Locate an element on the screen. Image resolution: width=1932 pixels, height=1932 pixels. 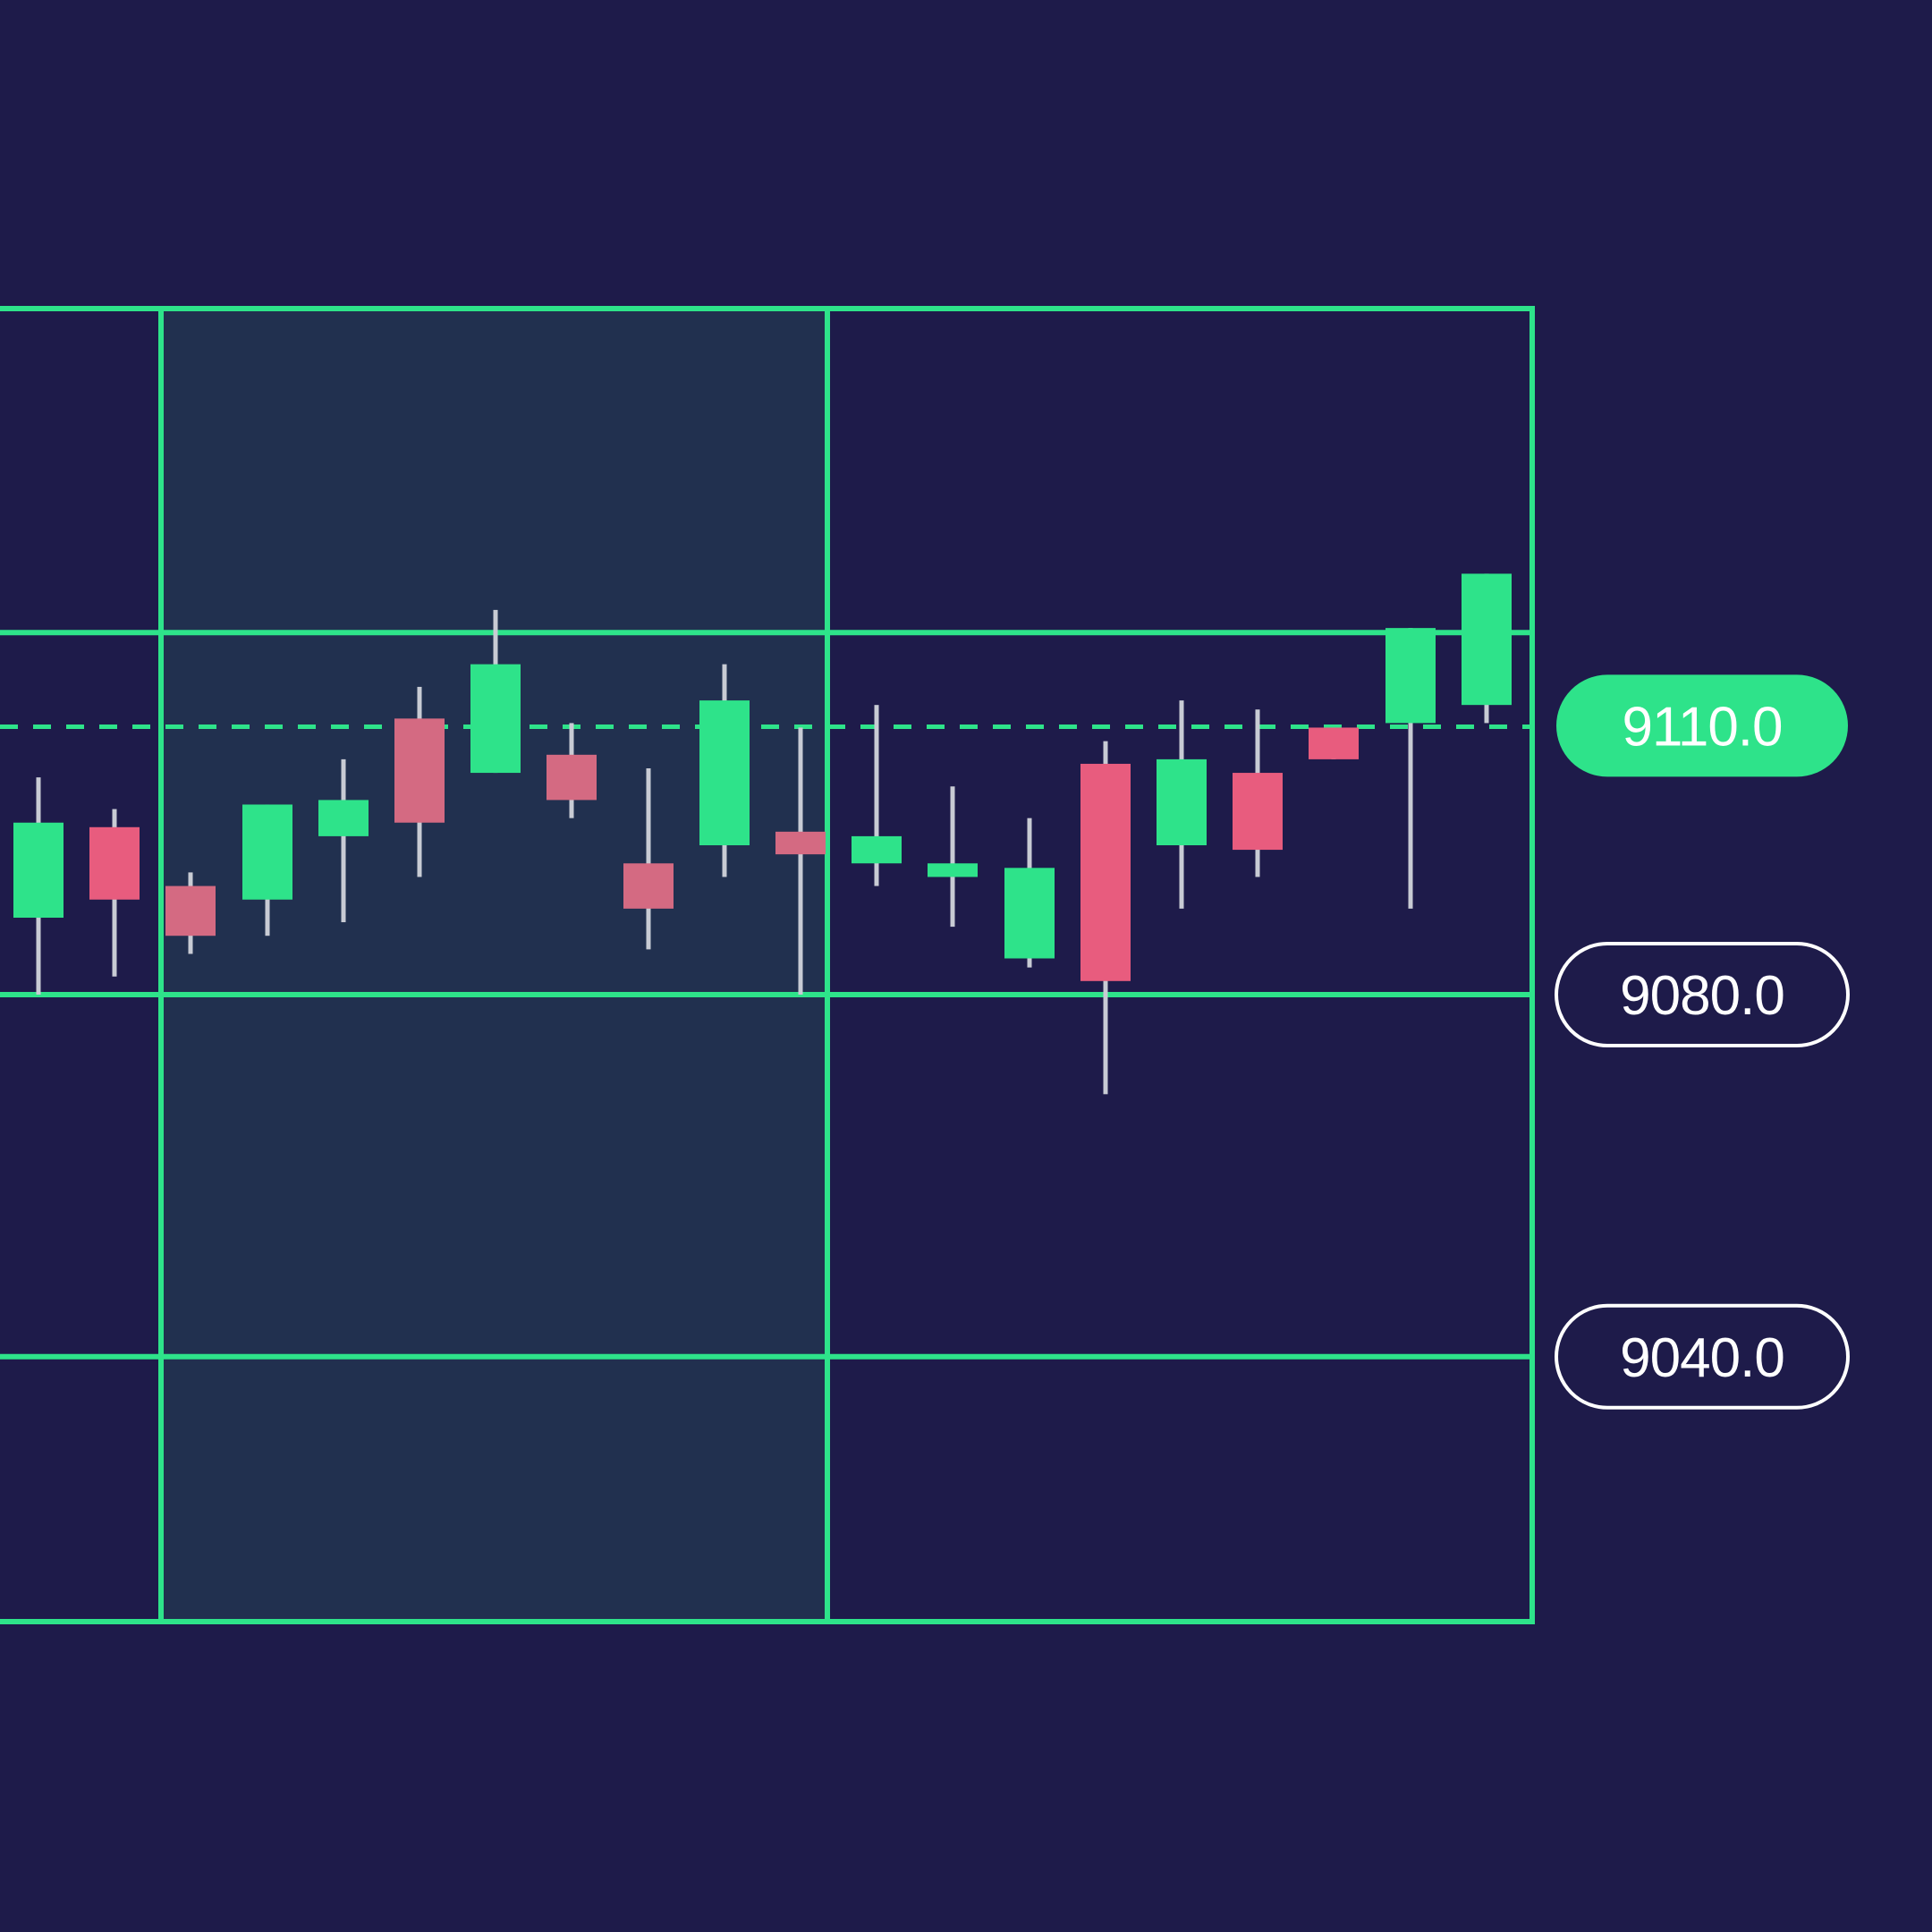
price-label-pill: 9110.0 is located at coordinates (1702, 725).